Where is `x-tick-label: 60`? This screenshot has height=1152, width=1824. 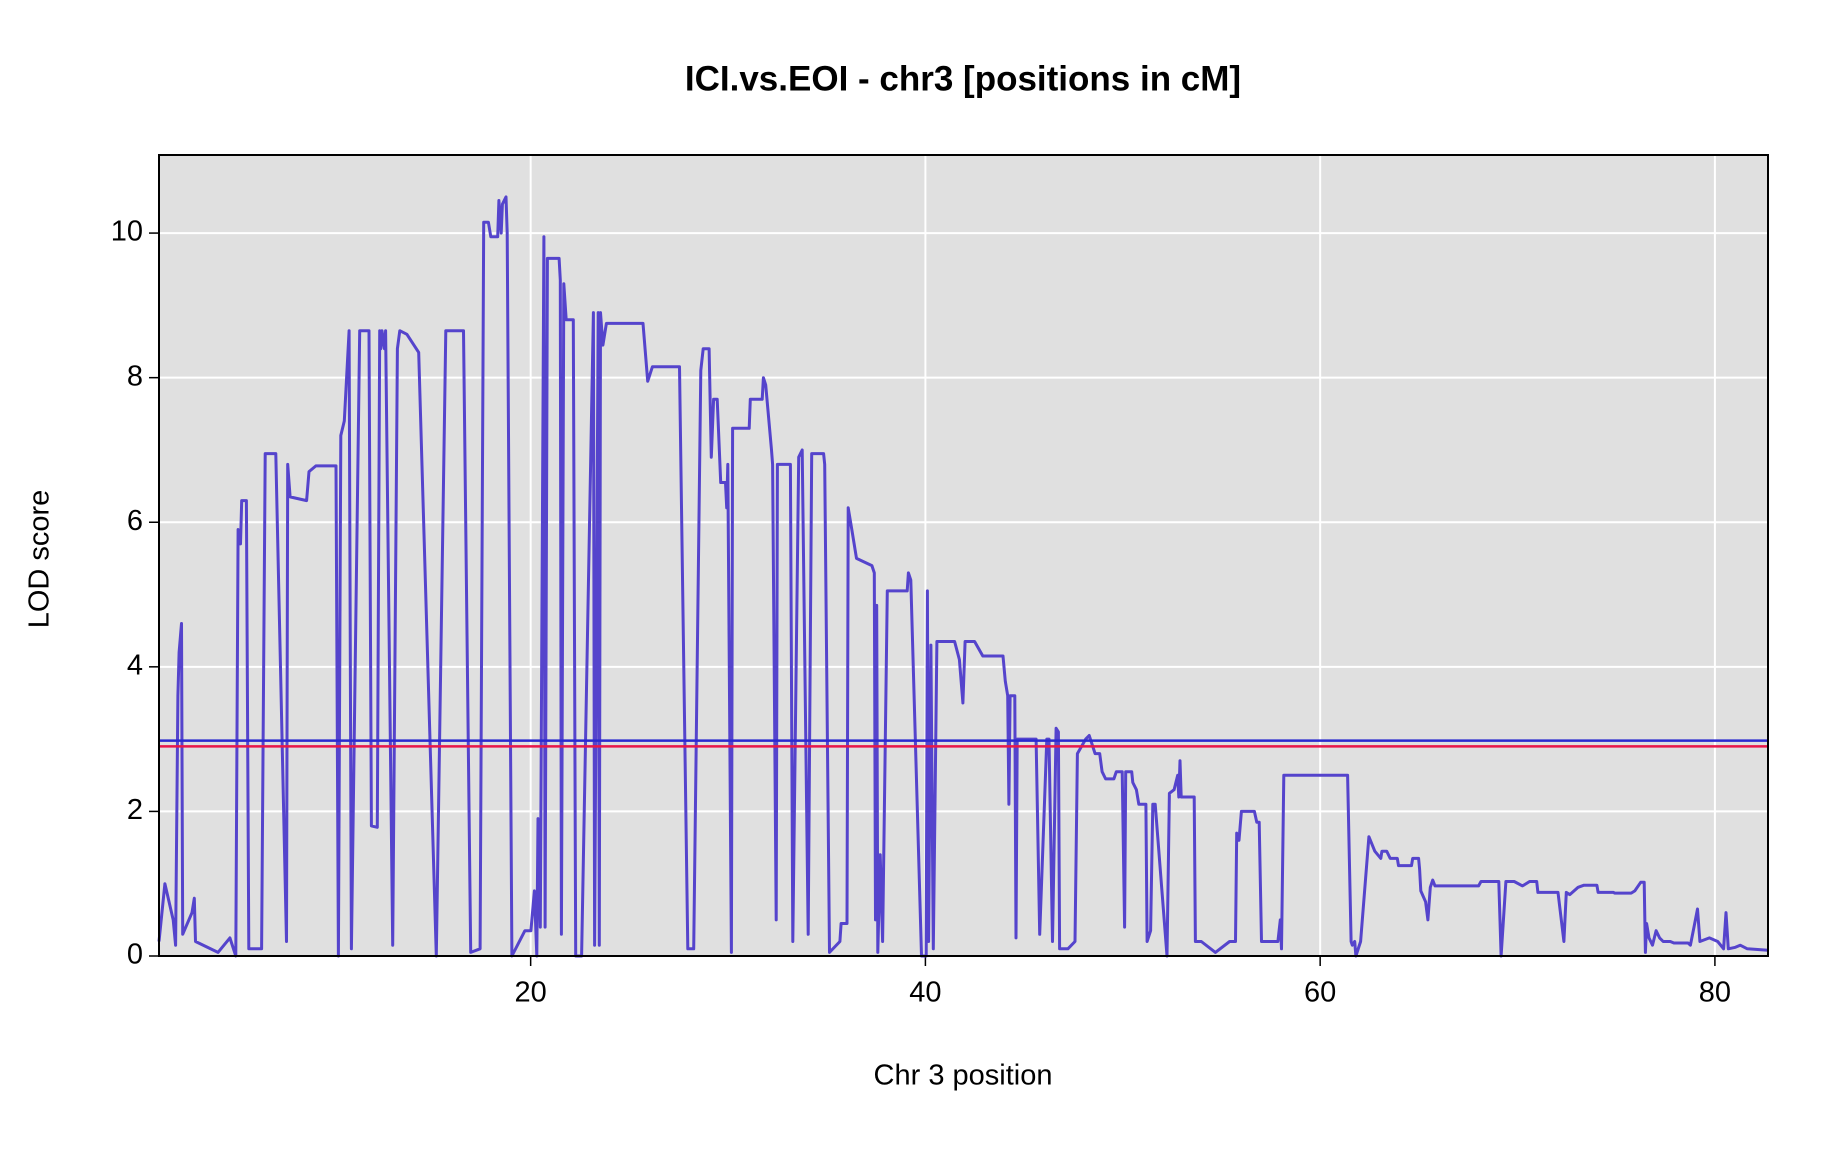 x-tick-label: 60 is located at coordinates (1320, 993).